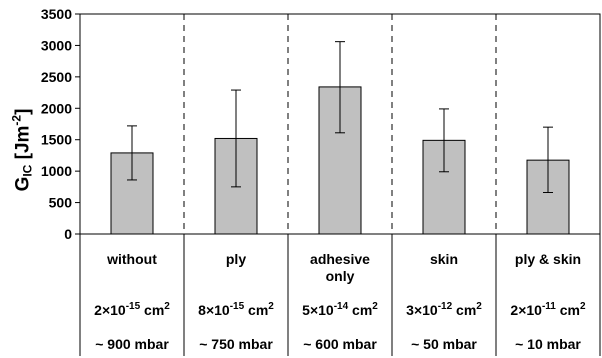 This screenshot has width=602, height=358. Describe the element at coordinates (56, 108) in the screenshot. I see `y-tick-label: 2000` at that location.